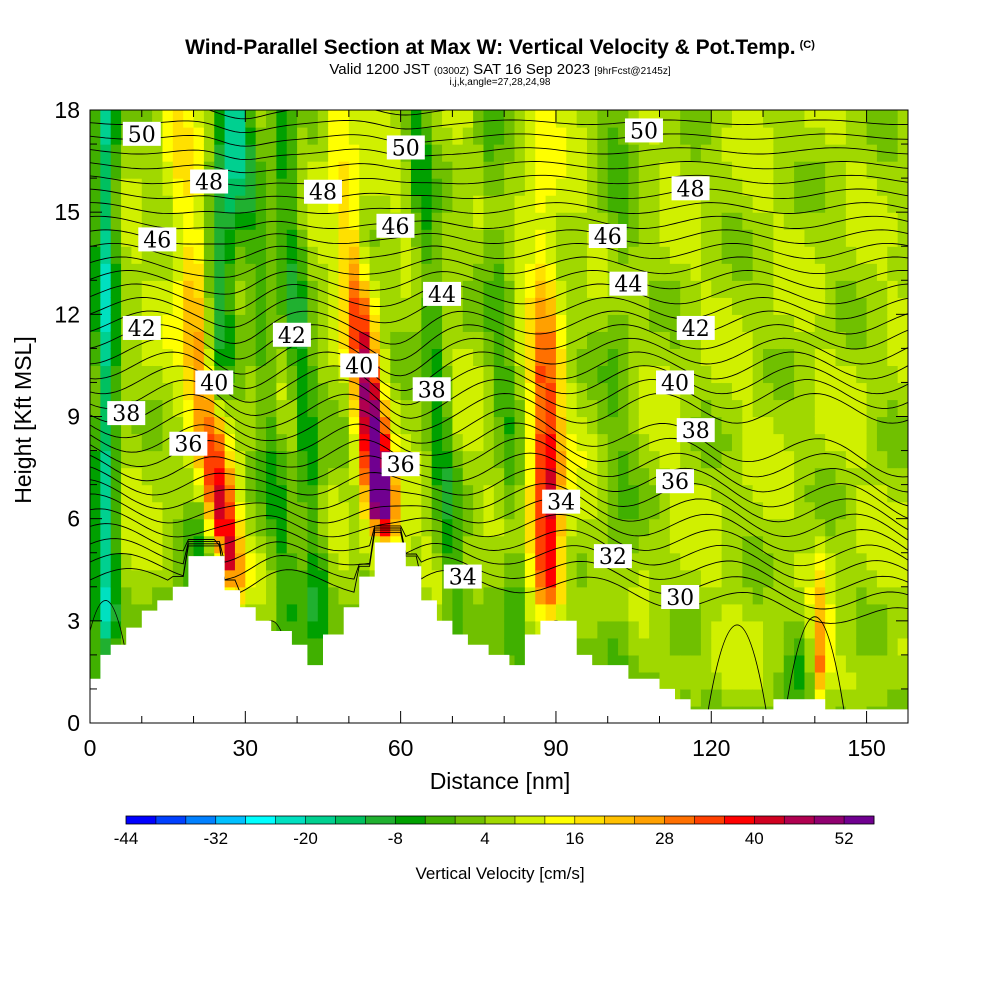  Describe the element at coordinates (844, 838) in the screenshot. I see `colorbar-tick-label: 52` at that location.